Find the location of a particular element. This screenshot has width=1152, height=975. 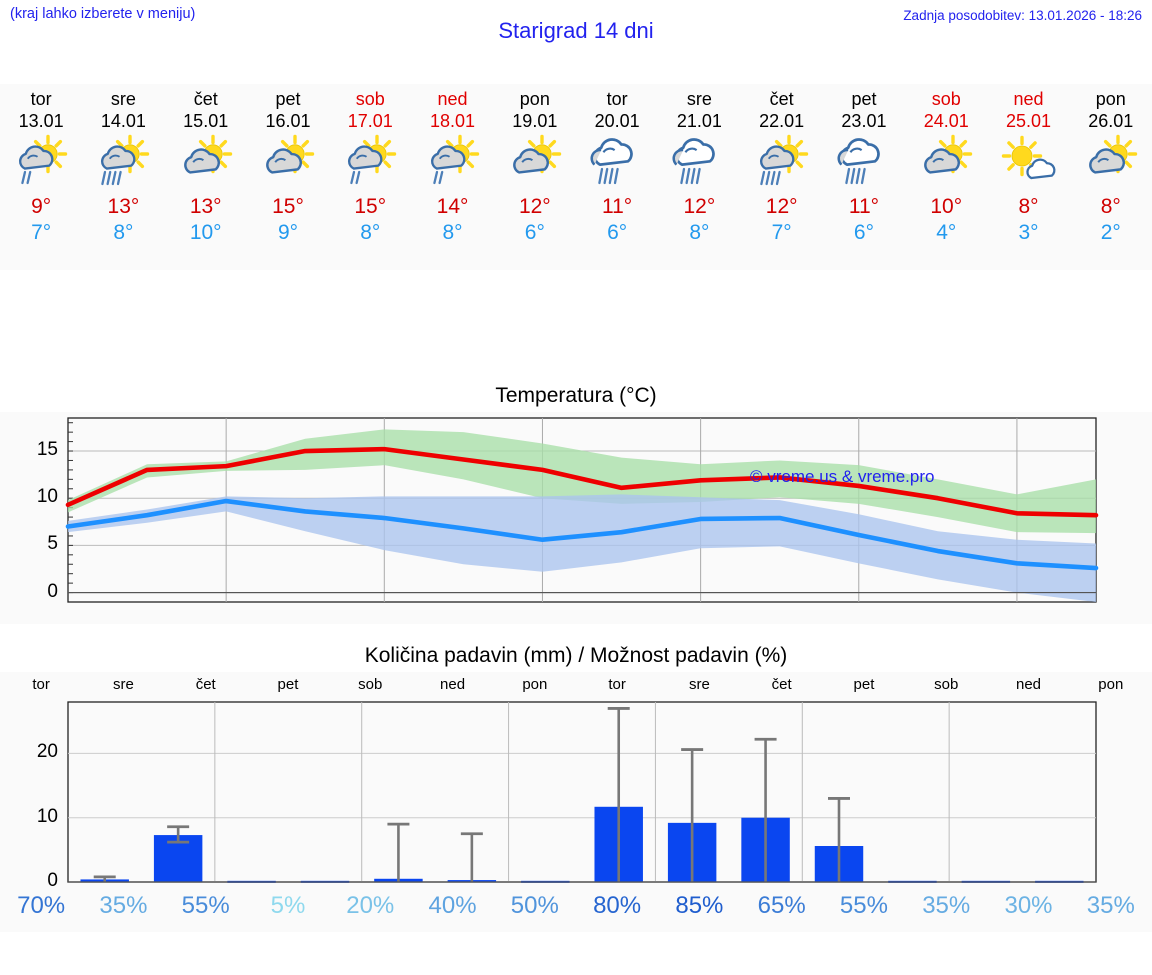

forecast-day-9: sre 21.01 12° 8° is located at coordinates (699, 177).